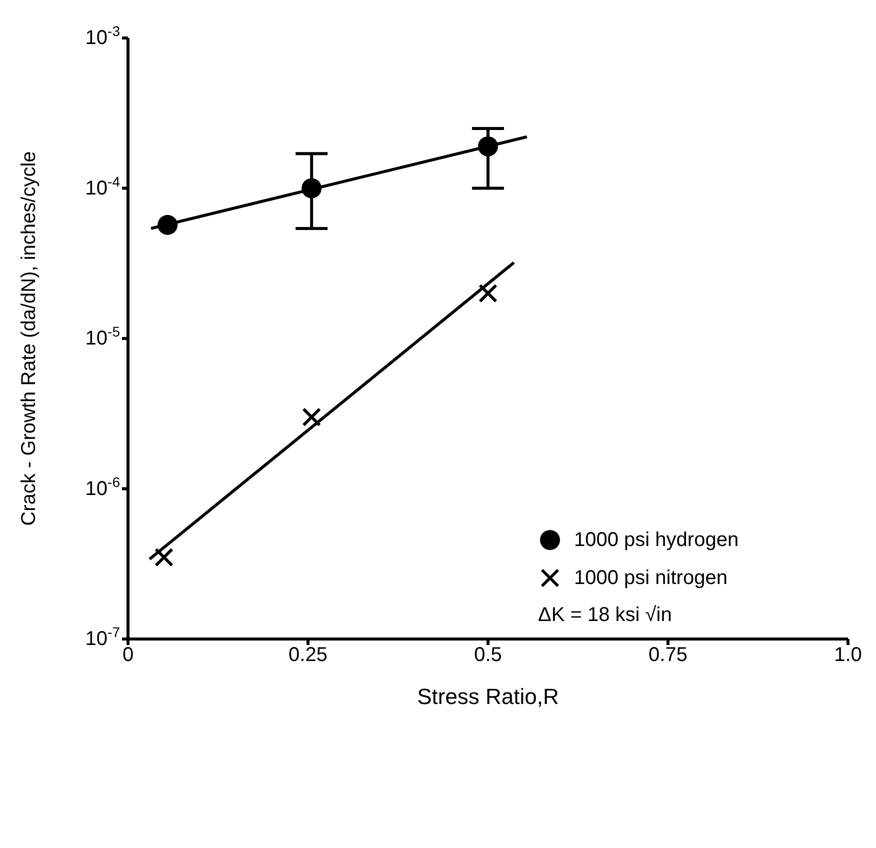 This screenshot has width=876, height=848. What do you see at coordinates (651, 578) in the screenshot?
I see `legend-label: 1000 psi nitrogen` at bounding box center [651, 578].